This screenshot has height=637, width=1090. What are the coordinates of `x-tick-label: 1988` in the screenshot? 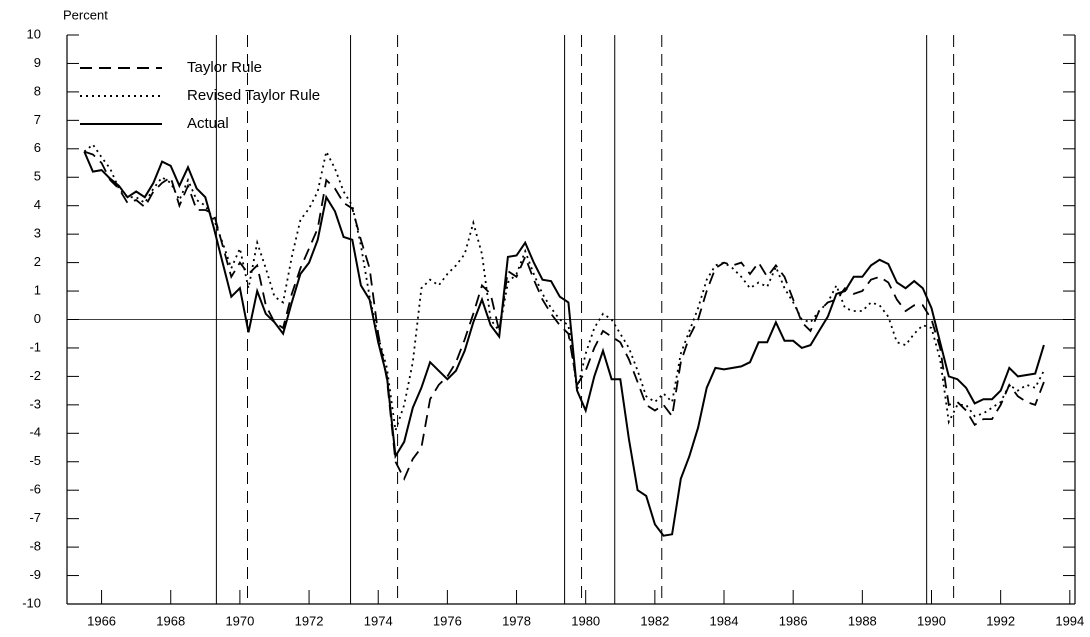 It's located at (862, 620).